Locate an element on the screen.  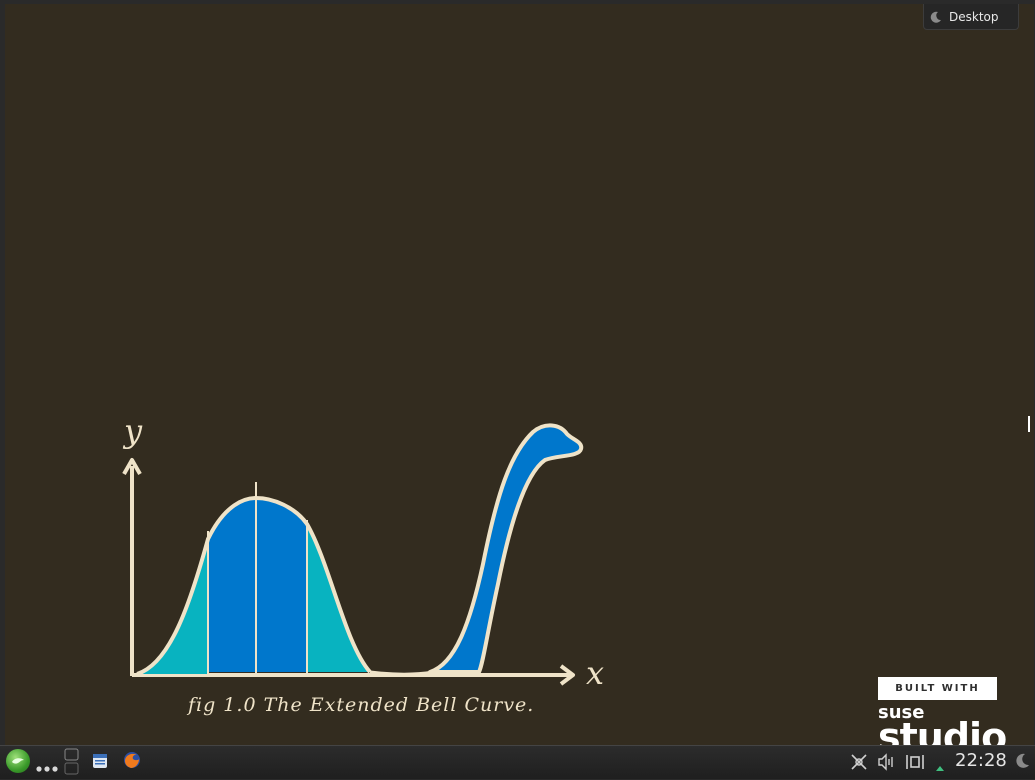
virtual-desktop-pager-icon is located at coordinates (72, 764).